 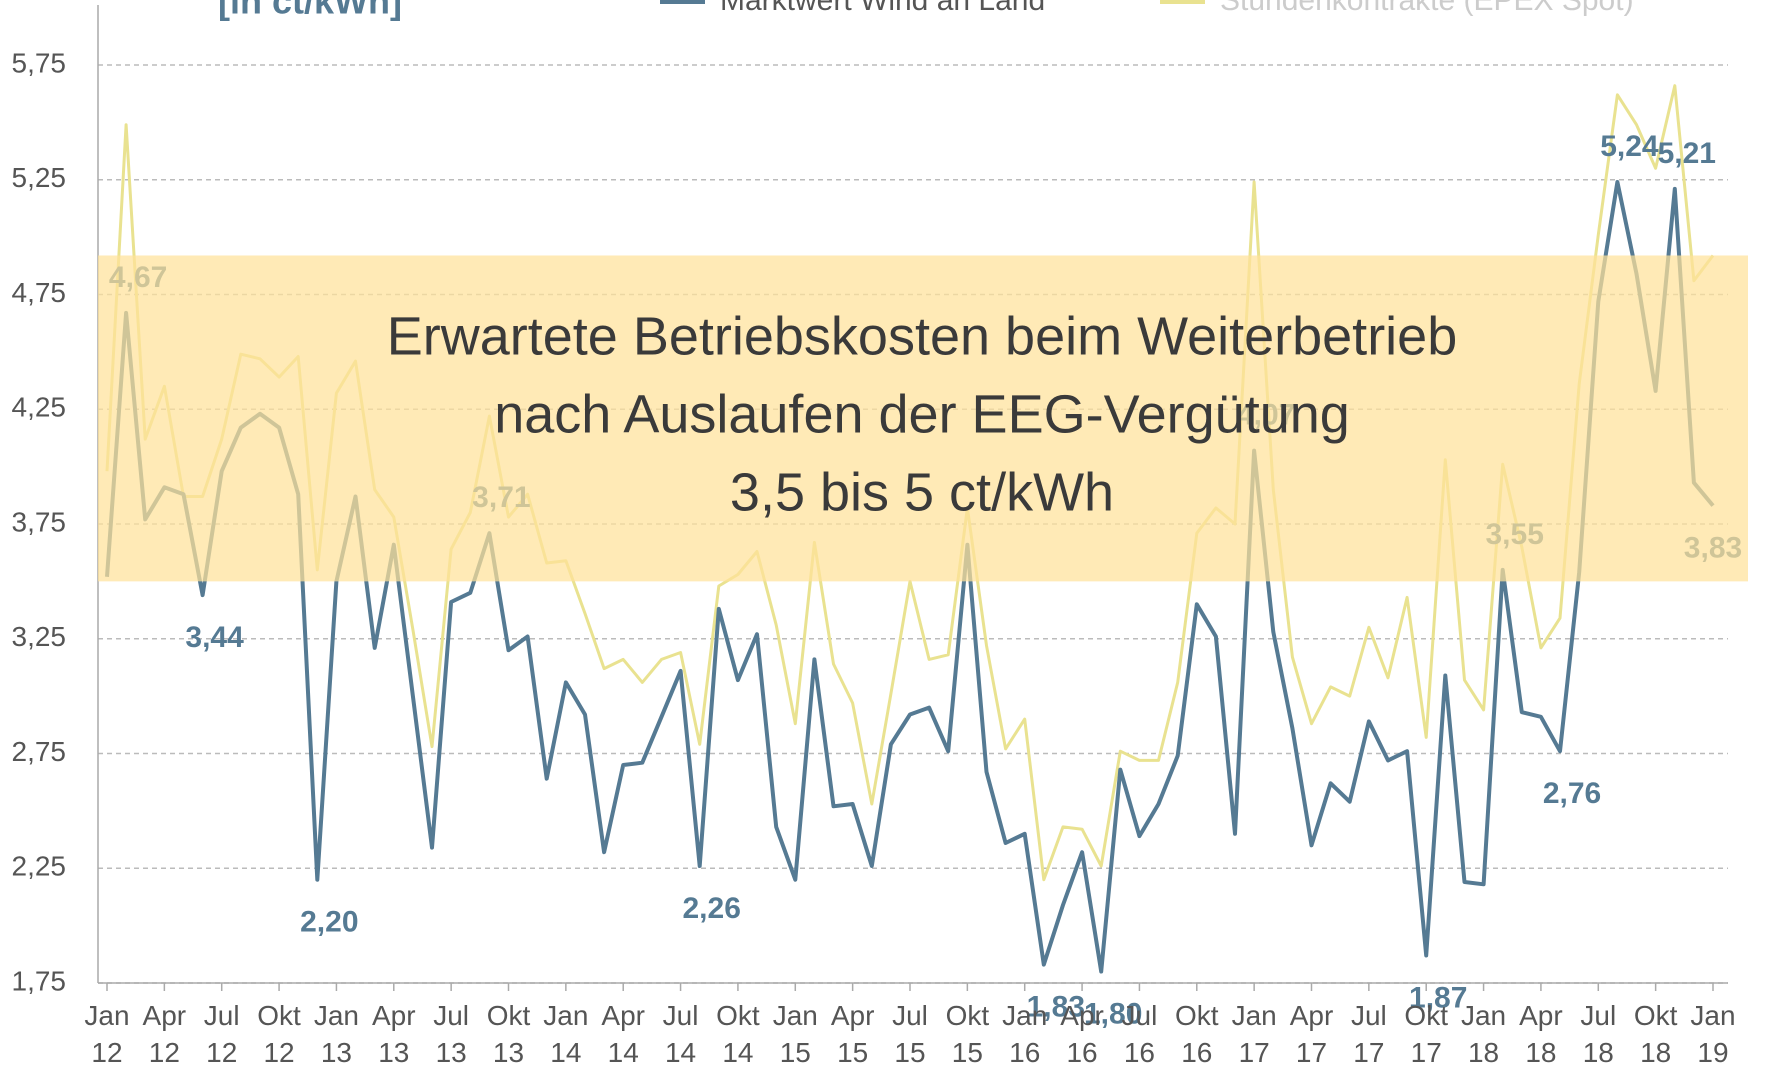 What do you see at coordinates (922, 415) in the screenshot?
I see `band-text: nach Auslaufen der EEG-Vergütung` at bounding box center [922, 415].